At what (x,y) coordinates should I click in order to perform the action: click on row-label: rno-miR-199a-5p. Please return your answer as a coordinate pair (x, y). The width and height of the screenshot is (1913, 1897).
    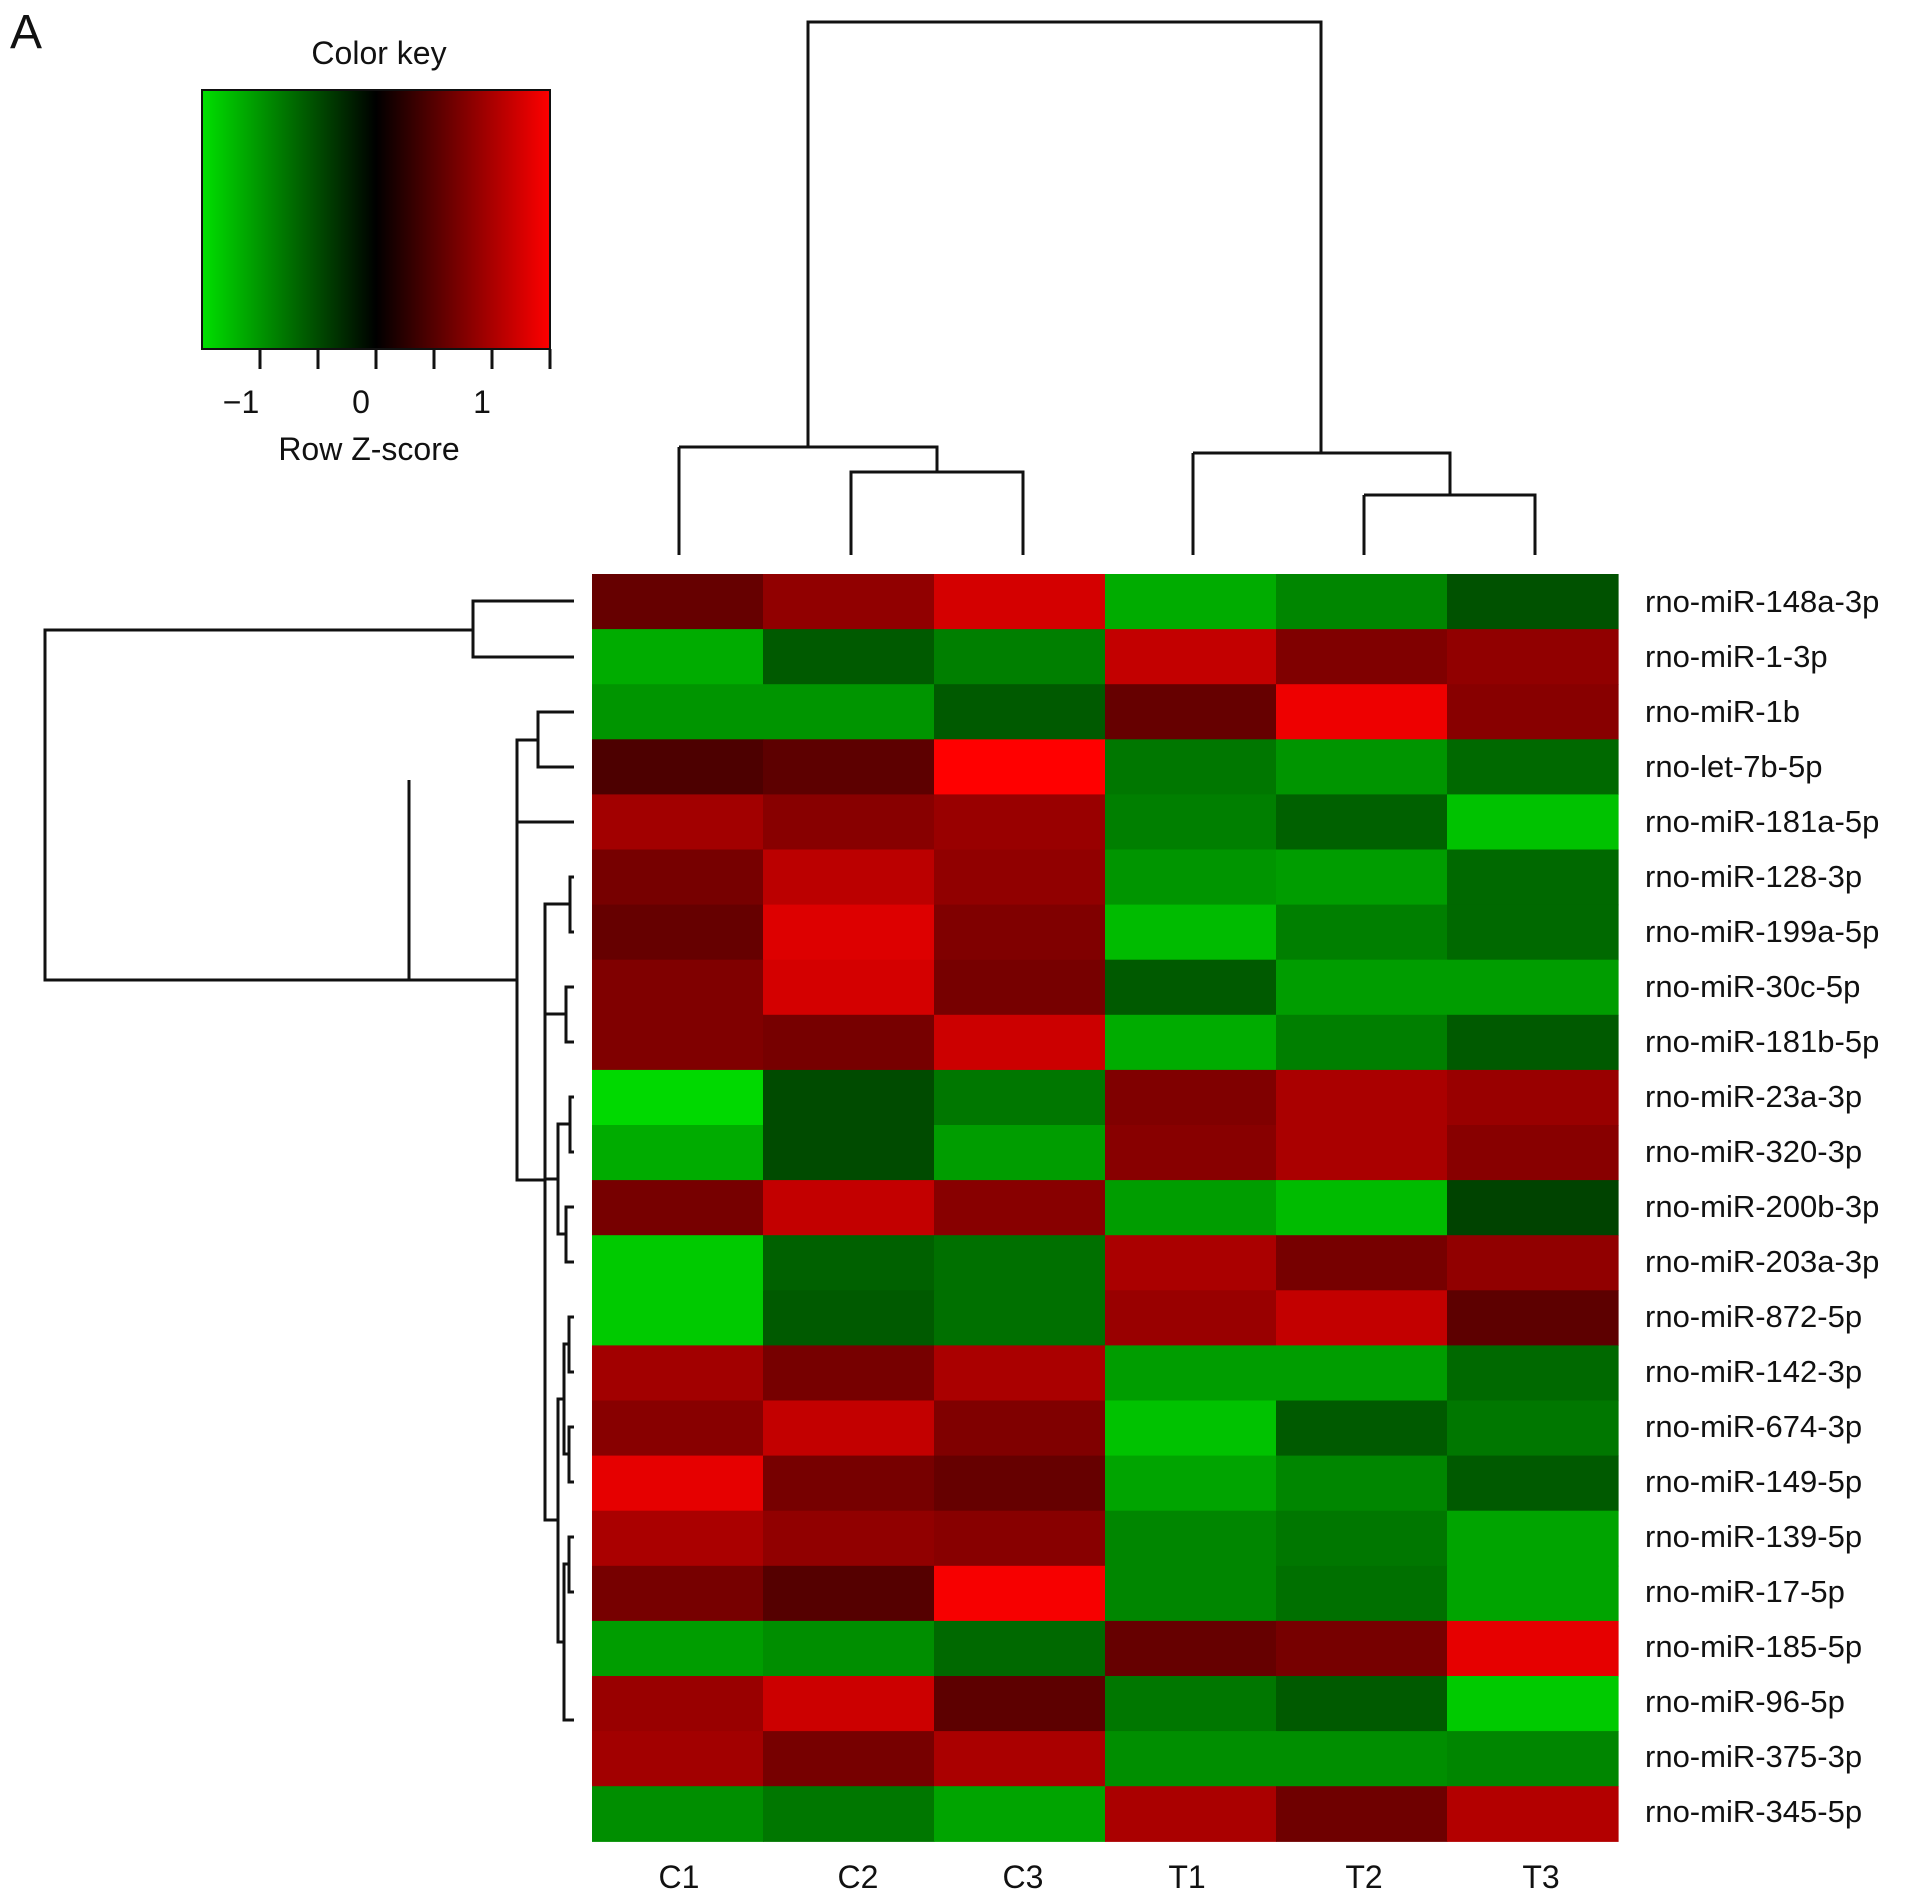
    Looking at the image, I should click on (1762, 931).